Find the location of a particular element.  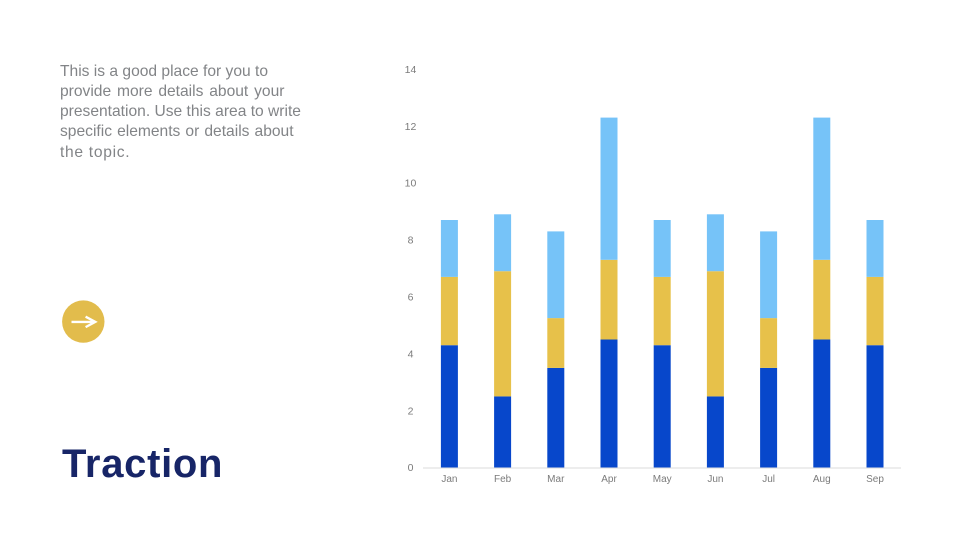

svg-text: 8 is located at coordinates (411, 241).